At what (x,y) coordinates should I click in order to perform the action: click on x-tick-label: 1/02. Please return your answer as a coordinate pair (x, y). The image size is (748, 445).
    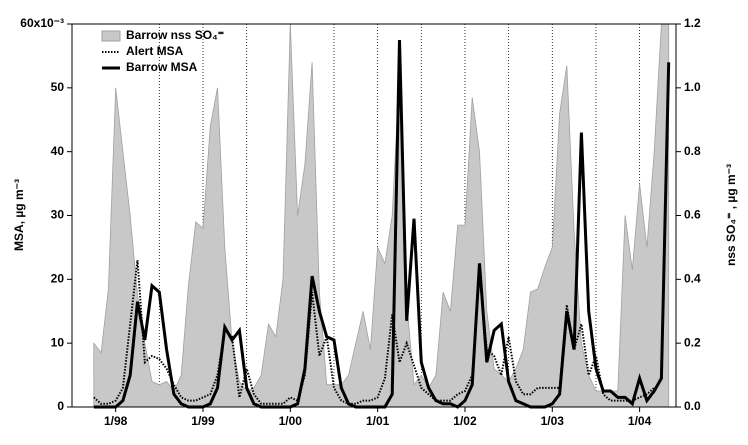
    Looking at the image, I should click on (465, 421).